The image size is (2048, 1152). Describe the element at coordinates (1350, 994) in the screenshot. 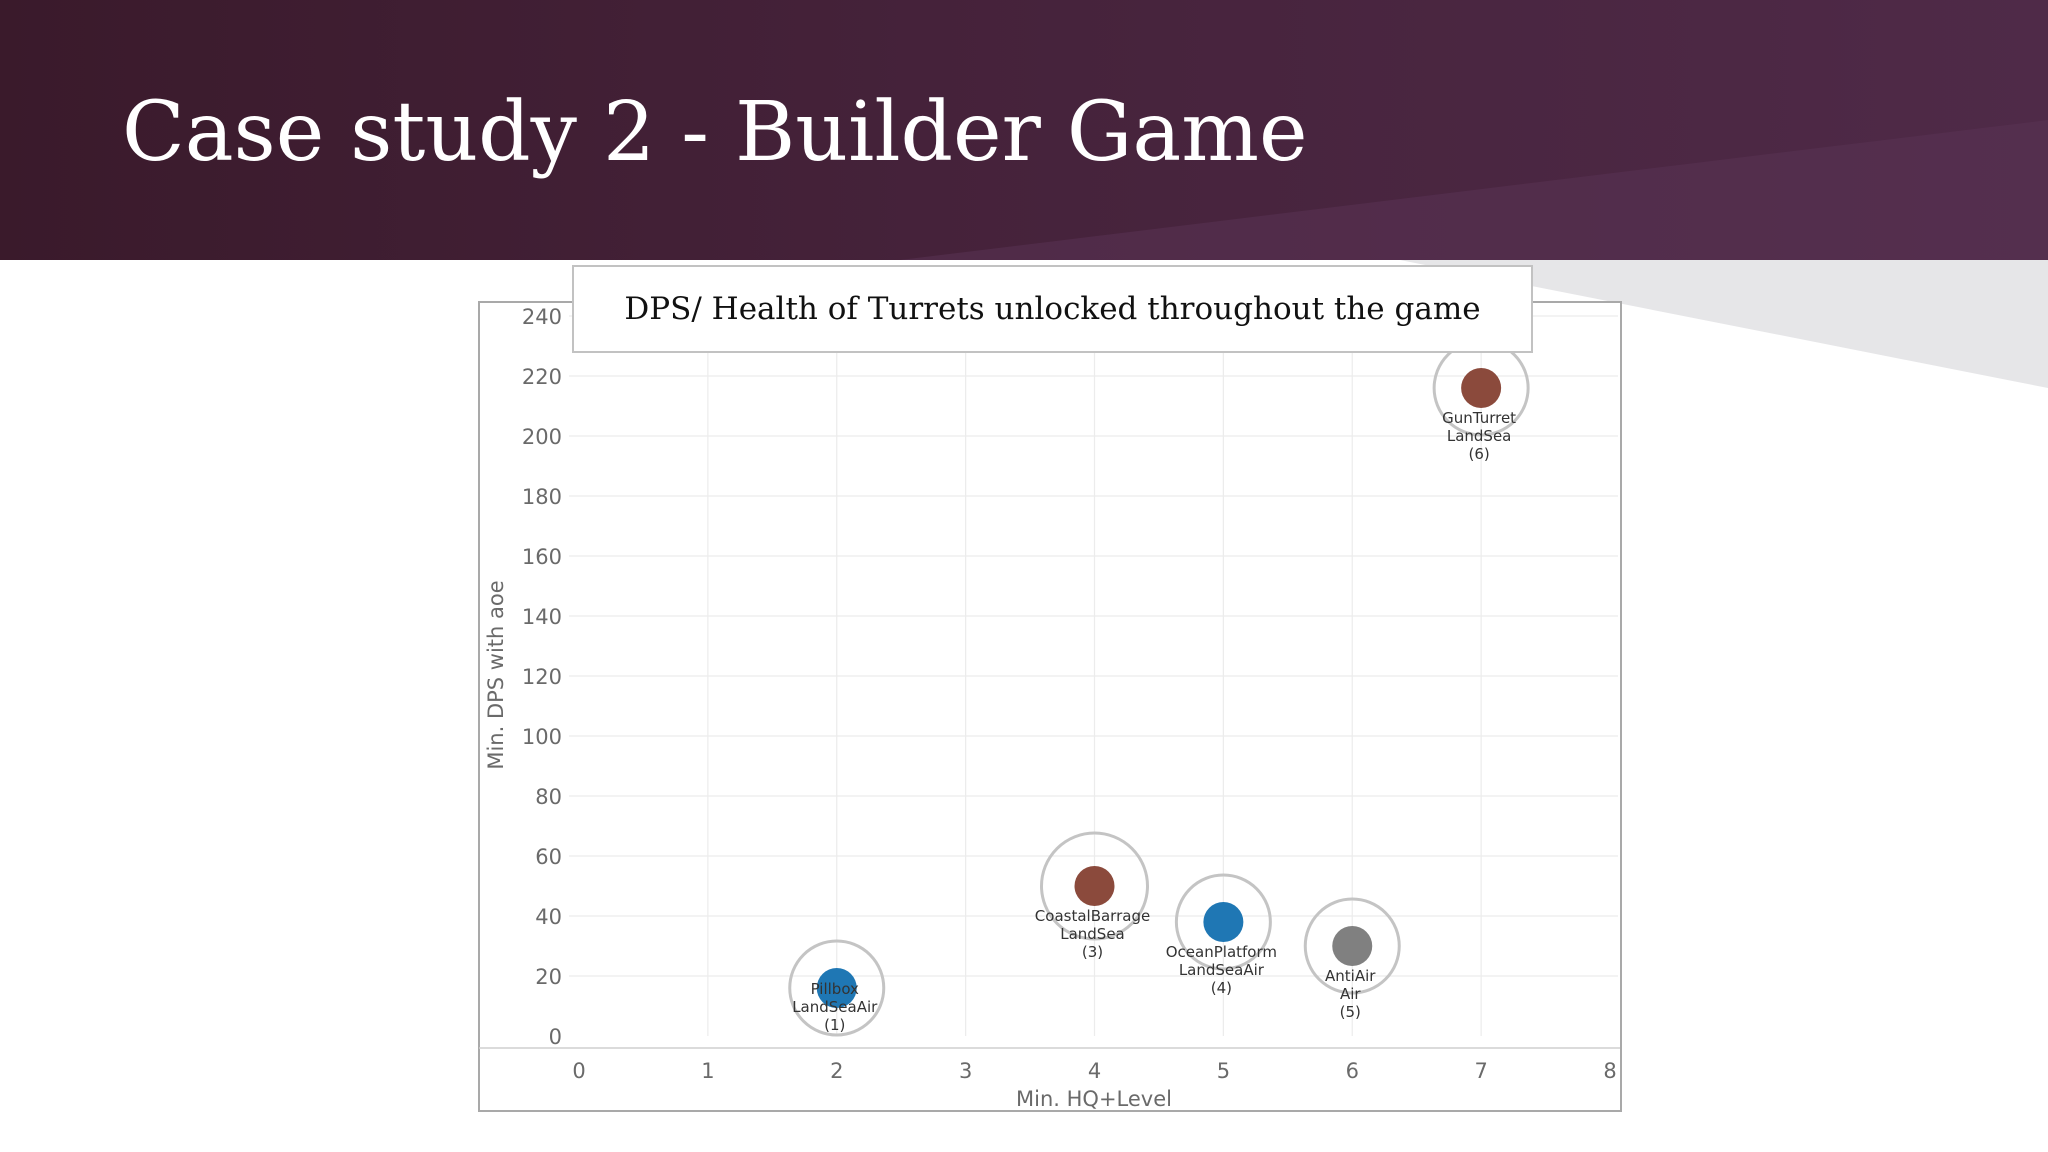

I see `point-domain-label: Air` at that location.